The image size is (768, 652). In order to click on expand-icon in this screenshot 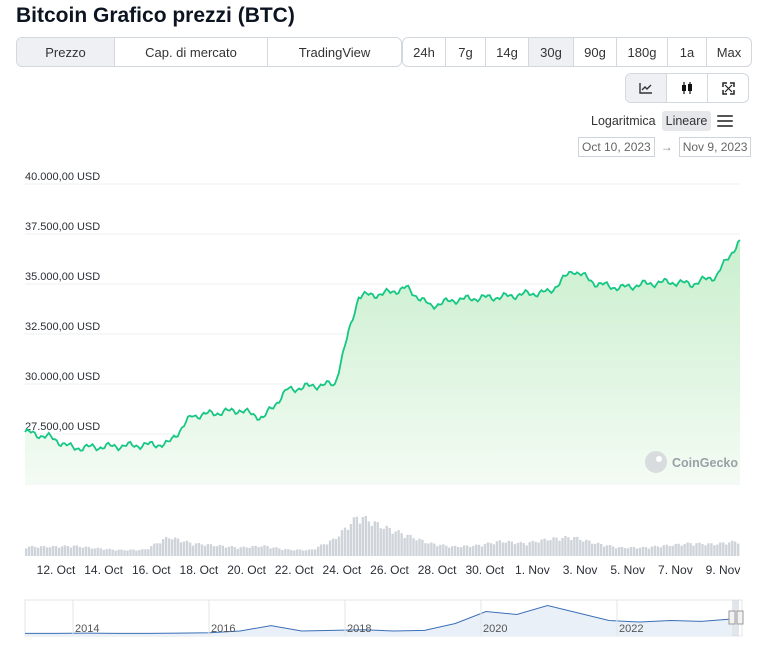, I will do `click(728, 88)`.